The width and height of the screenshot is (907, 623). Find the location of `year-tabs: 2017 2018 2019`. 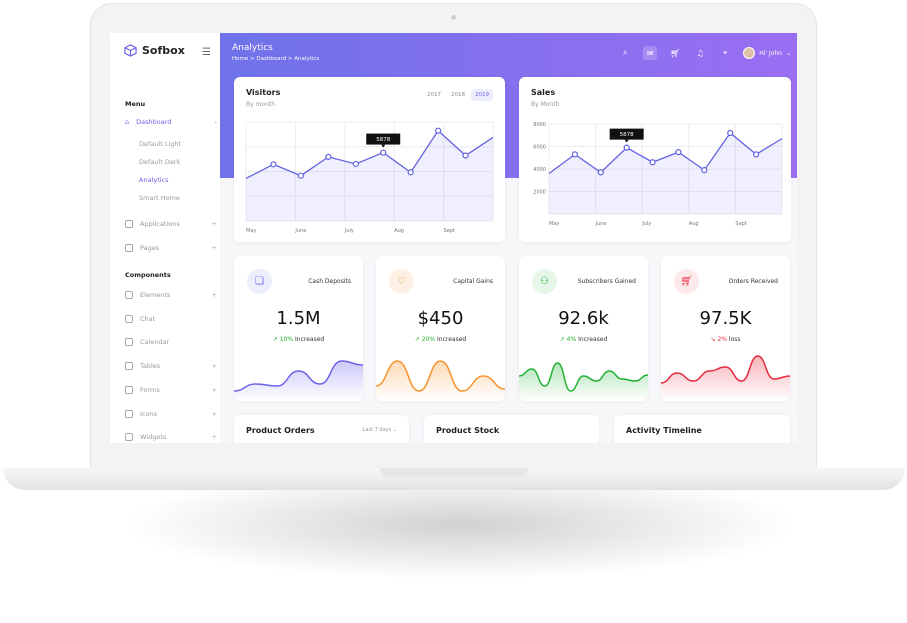

year-tabs: 2017 2018 2019 is located at coordinates (458, 95).